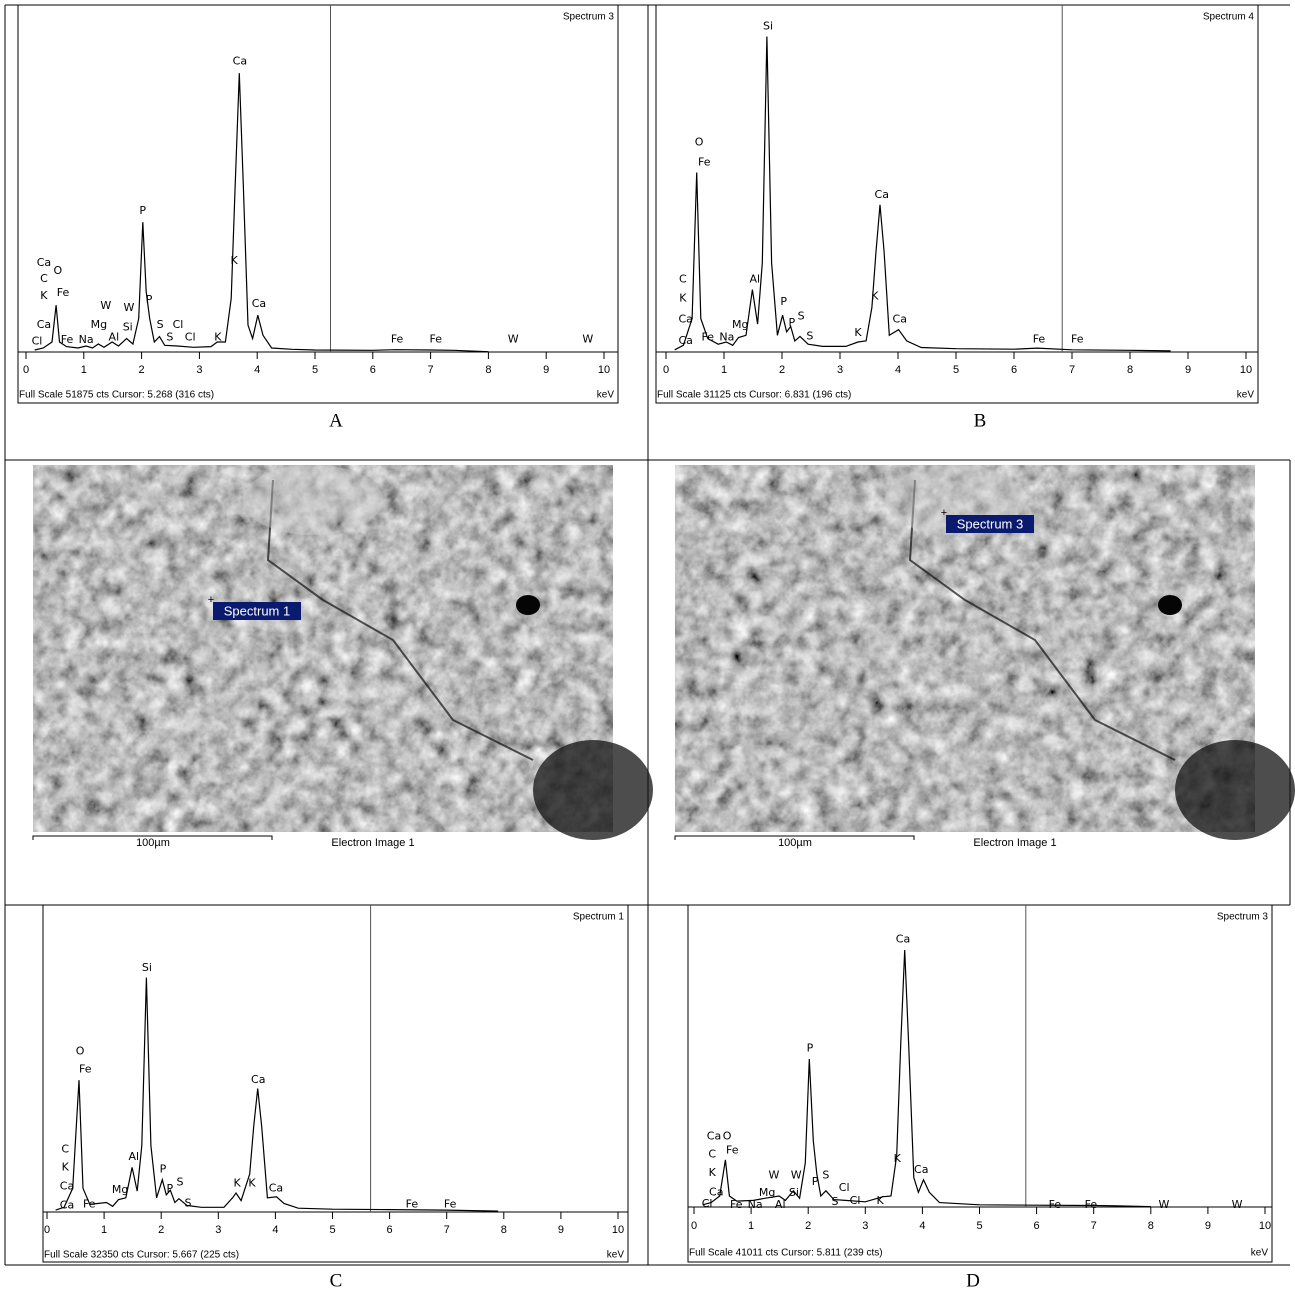 The width and height of the screenshot is (1295, 1290). I want to click on scale-bar, so click(794, 837).